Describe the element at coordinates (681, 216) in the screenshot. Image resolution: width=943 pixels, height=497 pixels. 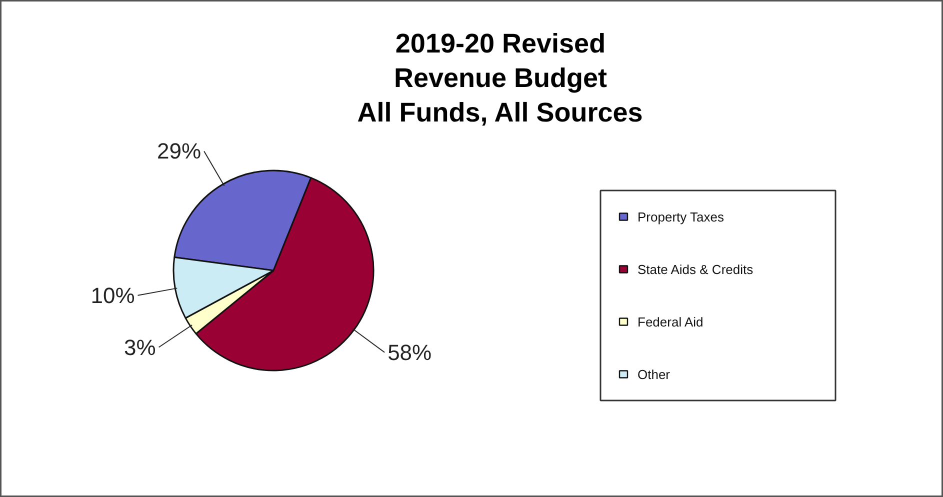
I see `legend-label: Property Taxes` at that location.